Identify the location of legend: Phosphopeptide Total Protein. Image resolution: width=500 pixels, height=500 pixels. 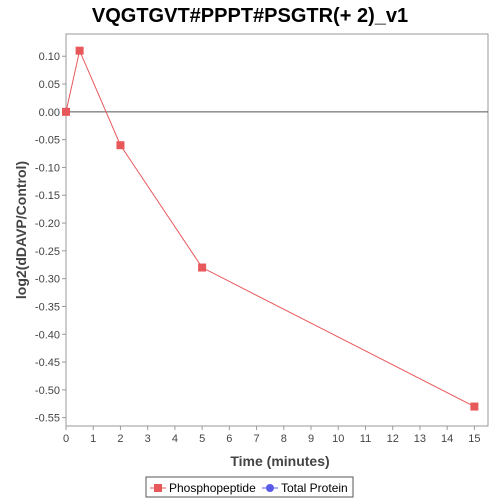
(249, 487).